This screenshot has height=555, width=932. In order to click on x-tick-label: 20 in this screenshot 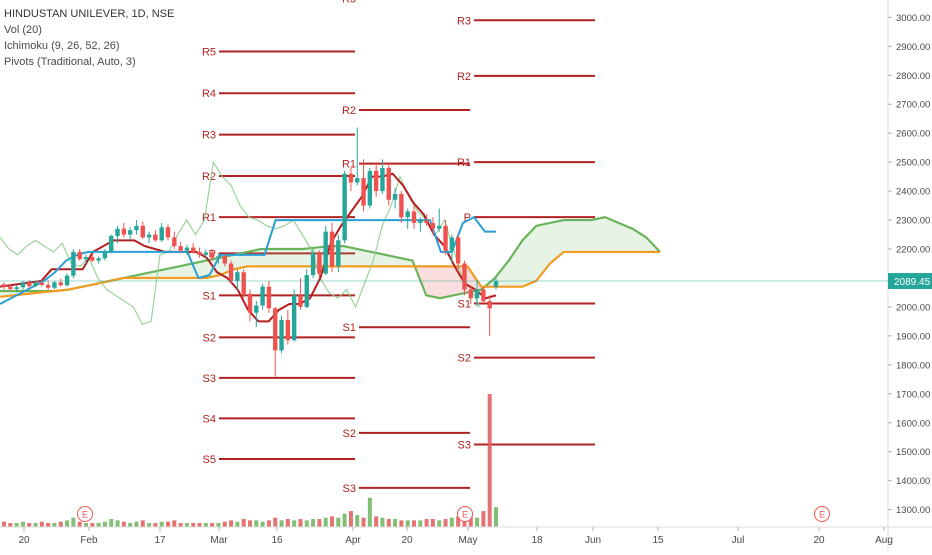, I will do `click(407, 540)`.